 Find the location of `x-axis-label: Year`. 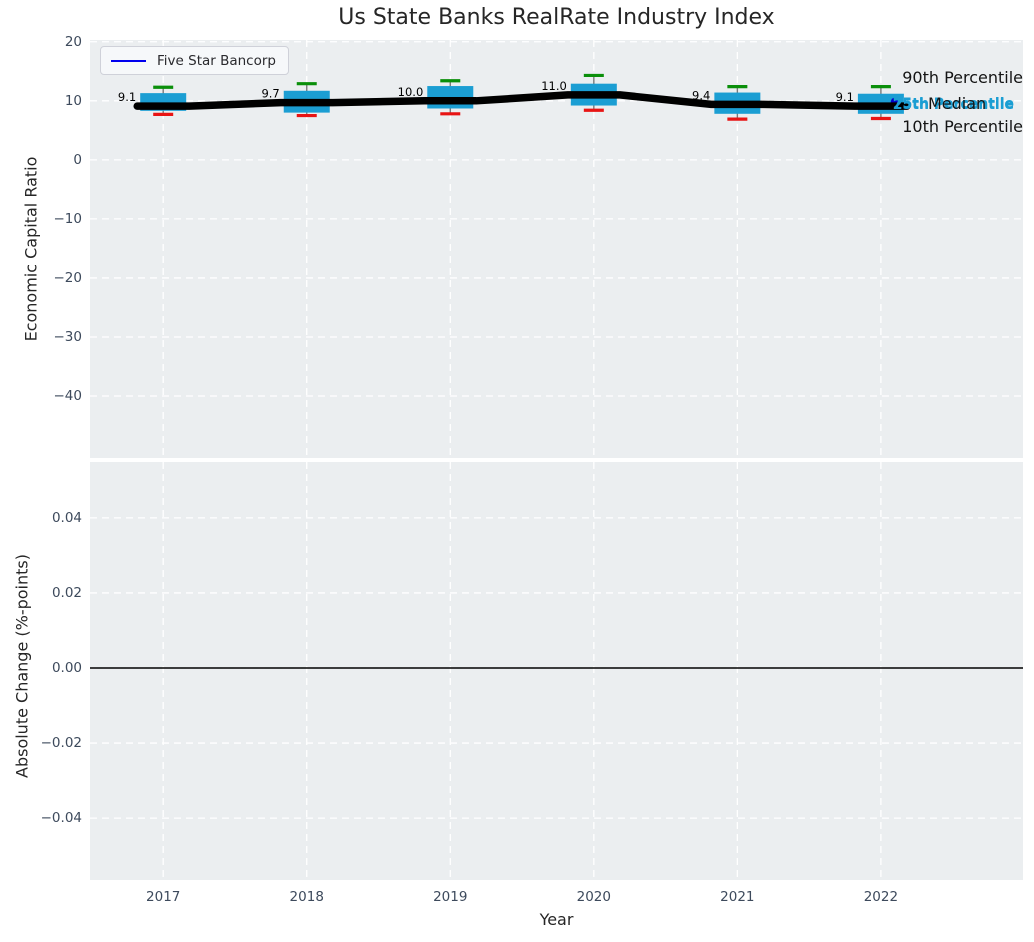

x-axis-label: Year is located at coordinates (556, 919).